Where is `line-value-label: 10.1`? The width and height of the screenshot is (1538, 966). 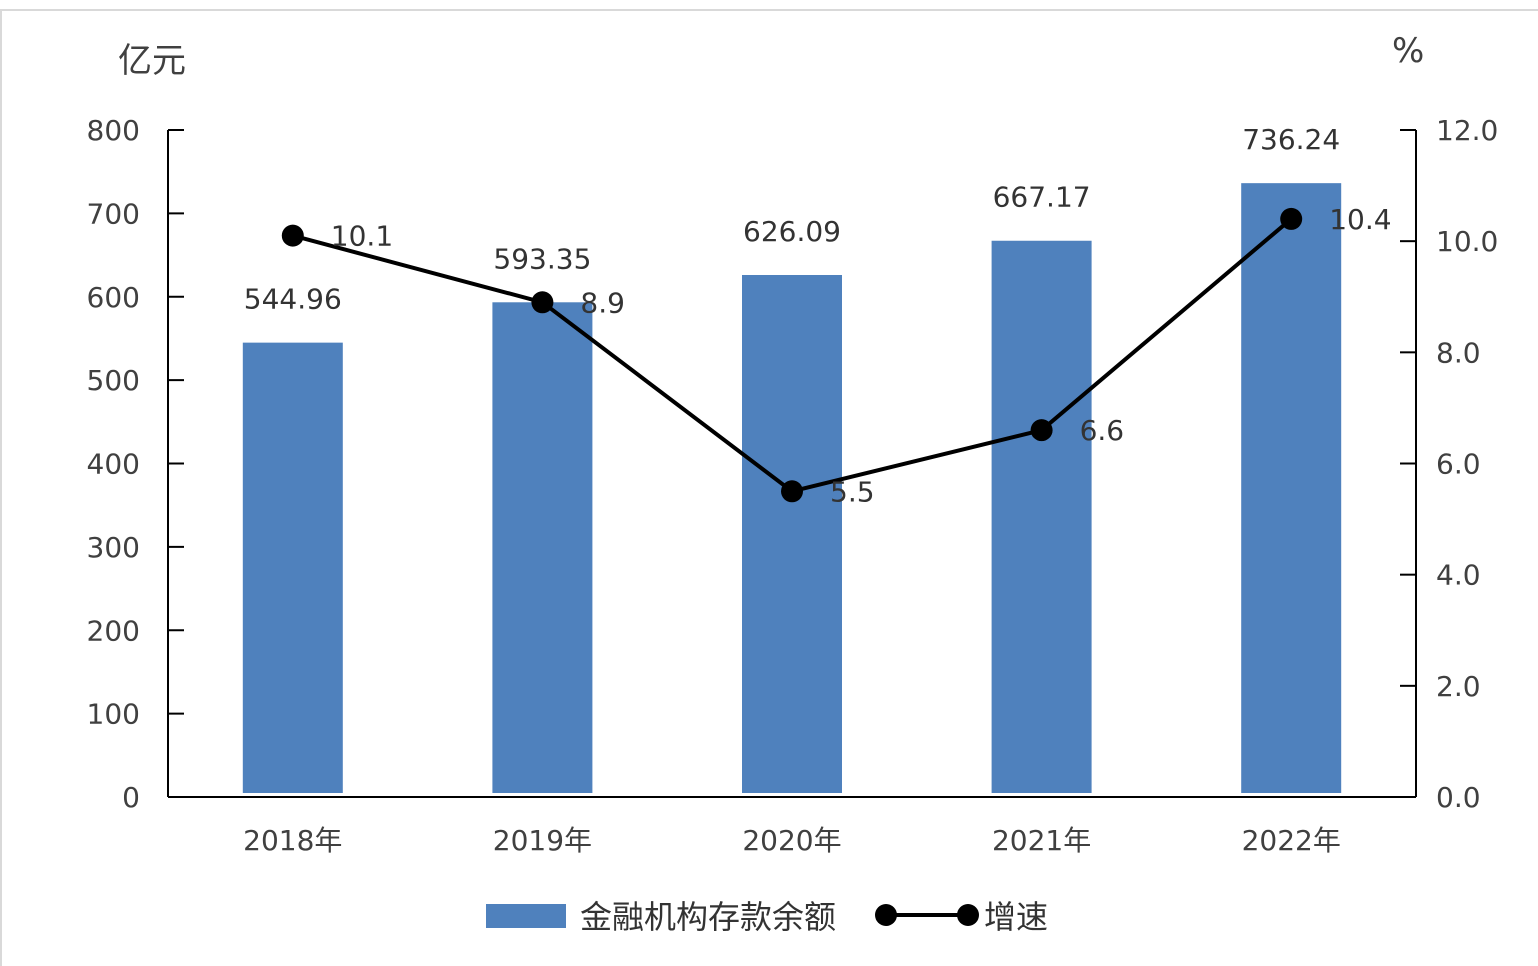 line-value-label: 10.1 is located at coordinates (362, 236).